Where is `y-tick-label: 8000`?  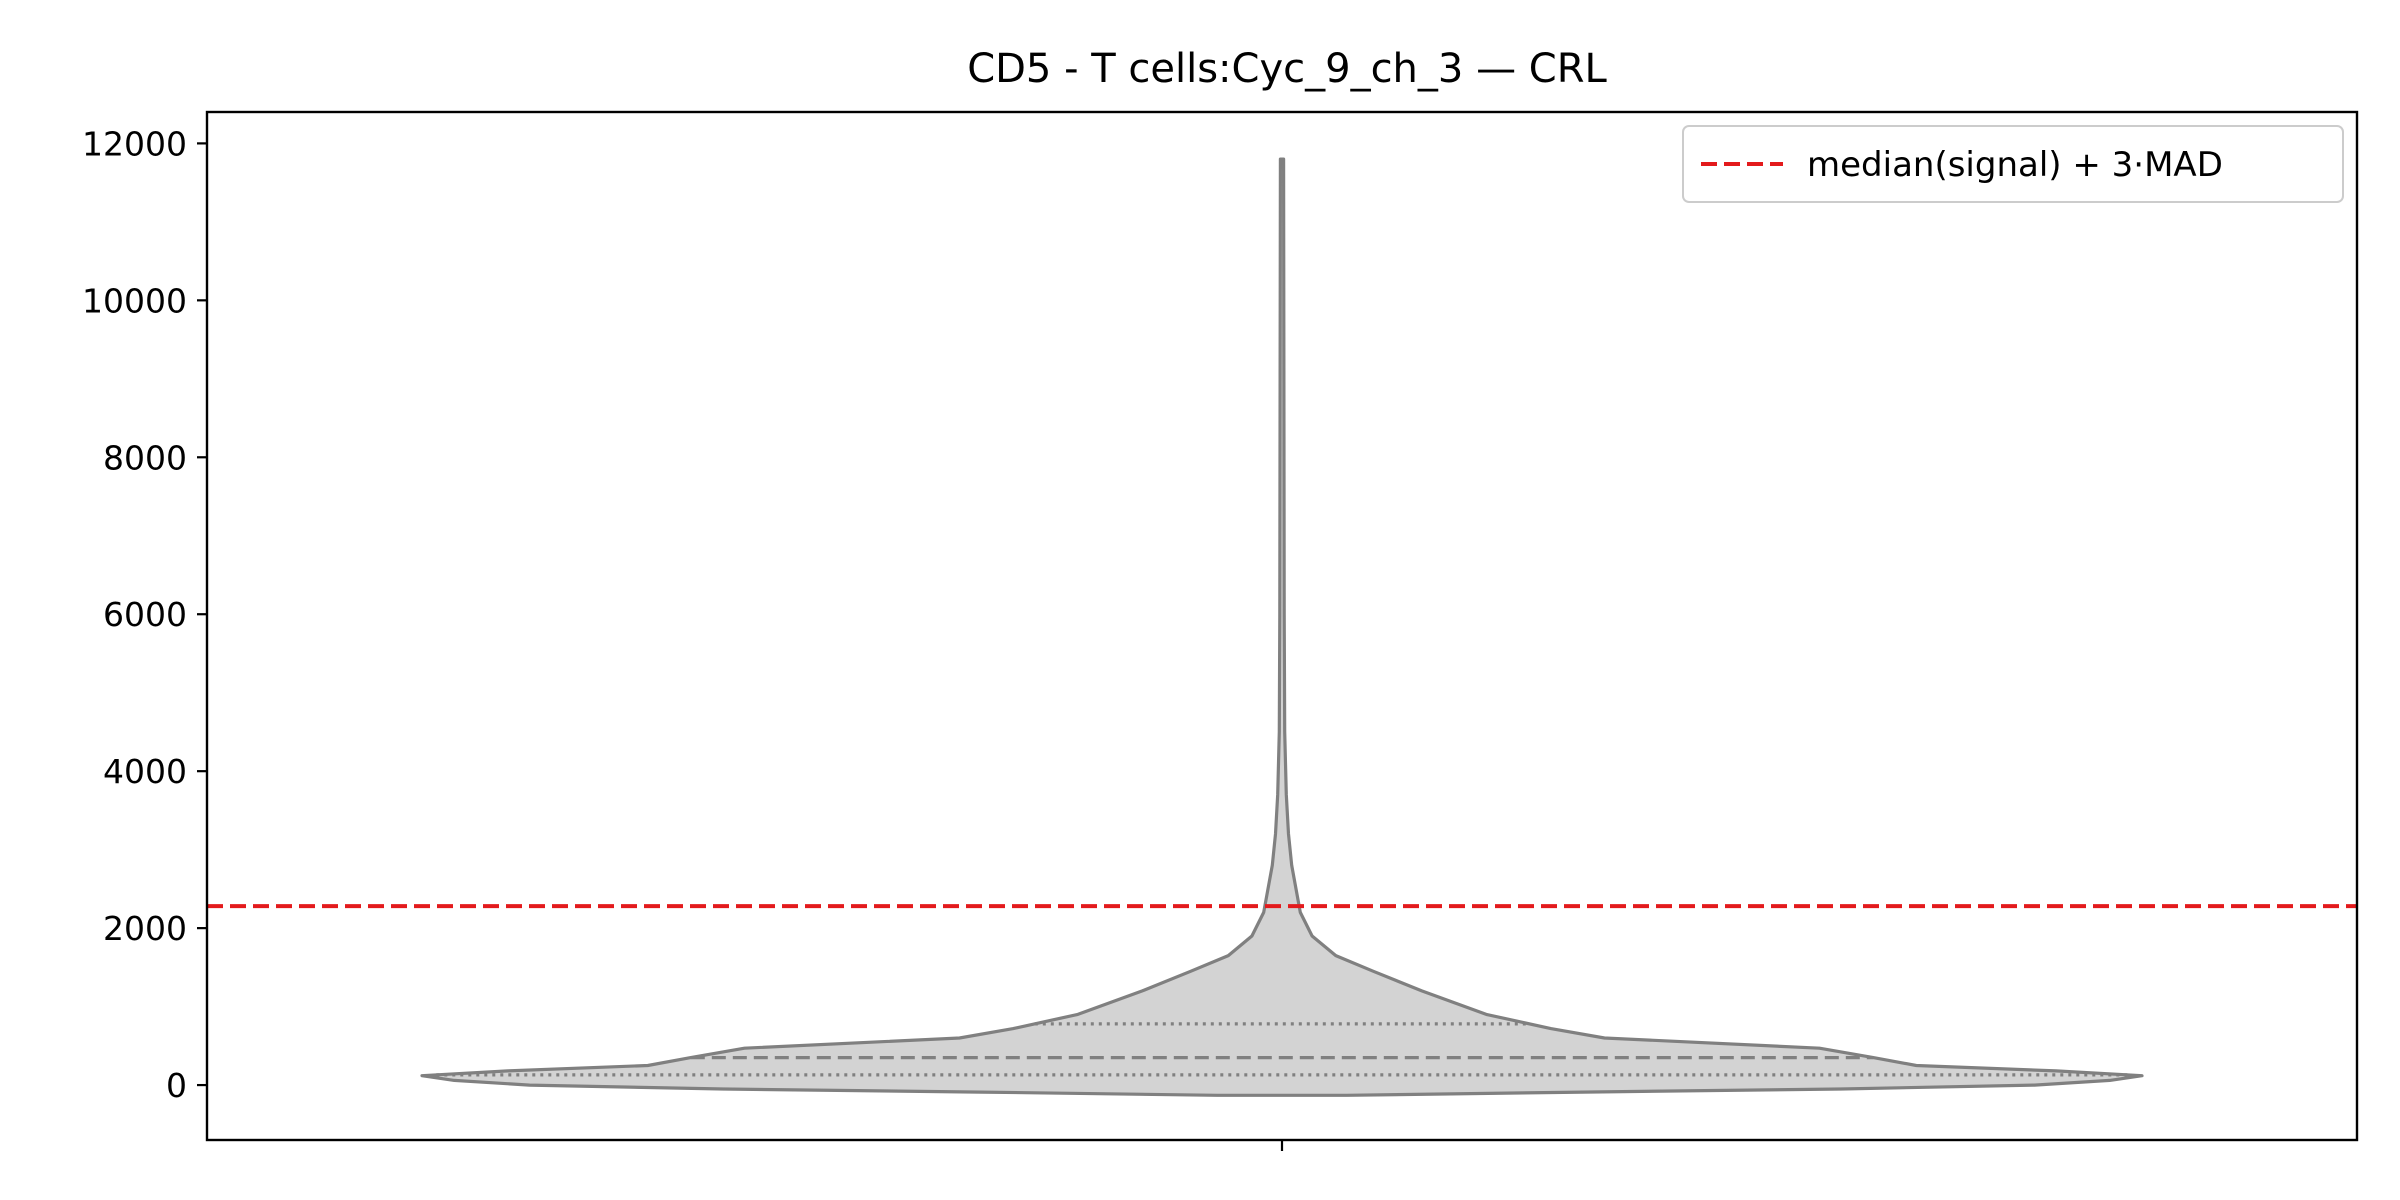 y-tick-label: 8000 is located at coordinates (145, 457).